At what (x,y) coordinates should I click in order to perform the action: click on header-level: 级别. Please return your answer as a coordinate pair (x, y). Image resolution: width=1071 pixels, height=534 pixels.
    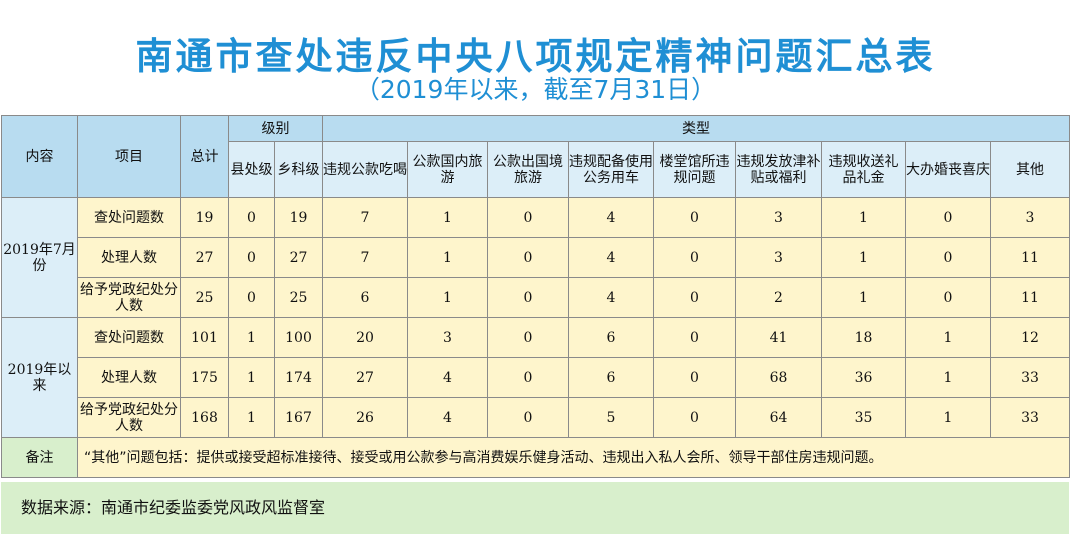
    Looking at the image, I should click on (275, 128).